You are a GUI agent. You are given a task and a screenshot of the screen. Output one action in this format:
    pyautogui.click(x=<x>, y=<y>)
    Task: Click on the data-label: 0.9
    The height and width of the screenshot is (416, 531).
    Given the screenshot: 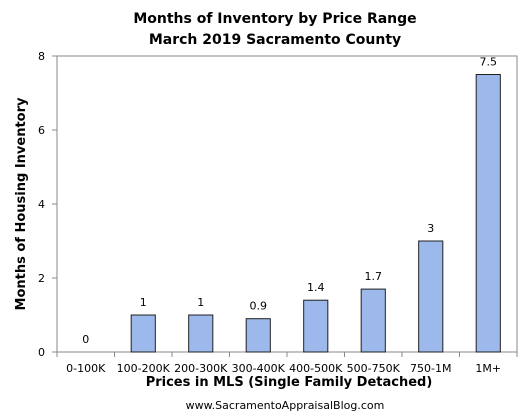 What is the action you would take?
    pyautogui.click(x=259, y=306)
    